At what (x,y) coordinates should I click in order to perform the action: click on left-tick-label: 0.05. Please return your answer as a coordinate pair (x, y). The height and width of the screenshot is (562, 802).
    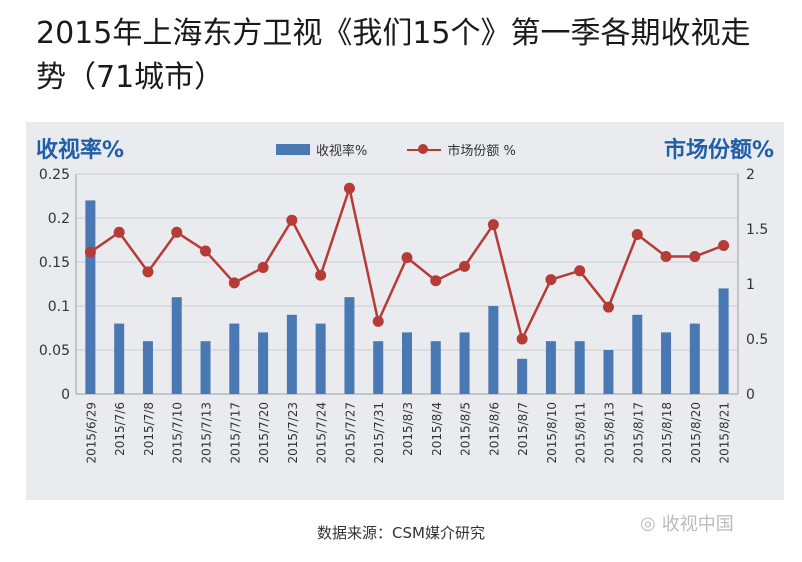
    Looking at the image, I should click on (54, 351).